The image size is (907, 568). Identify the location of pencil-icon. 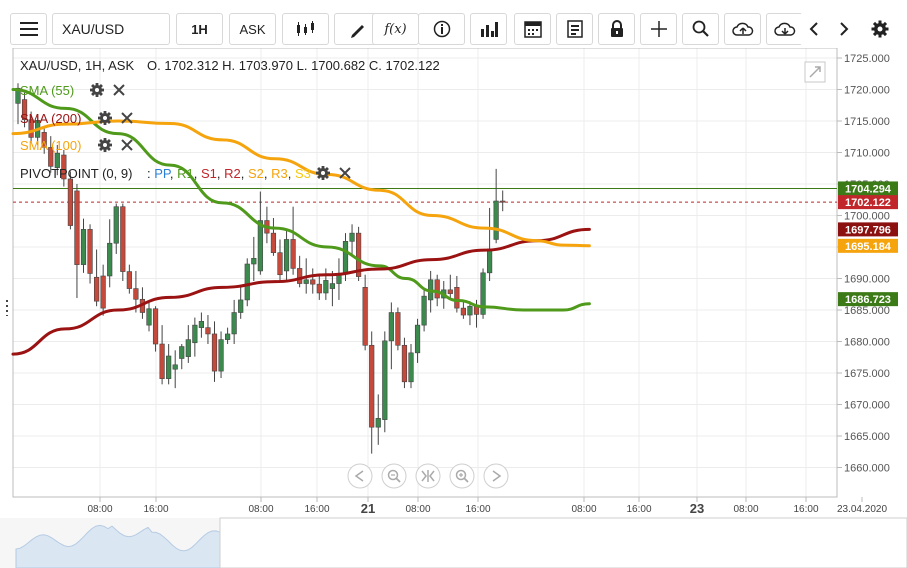
(357, 31).